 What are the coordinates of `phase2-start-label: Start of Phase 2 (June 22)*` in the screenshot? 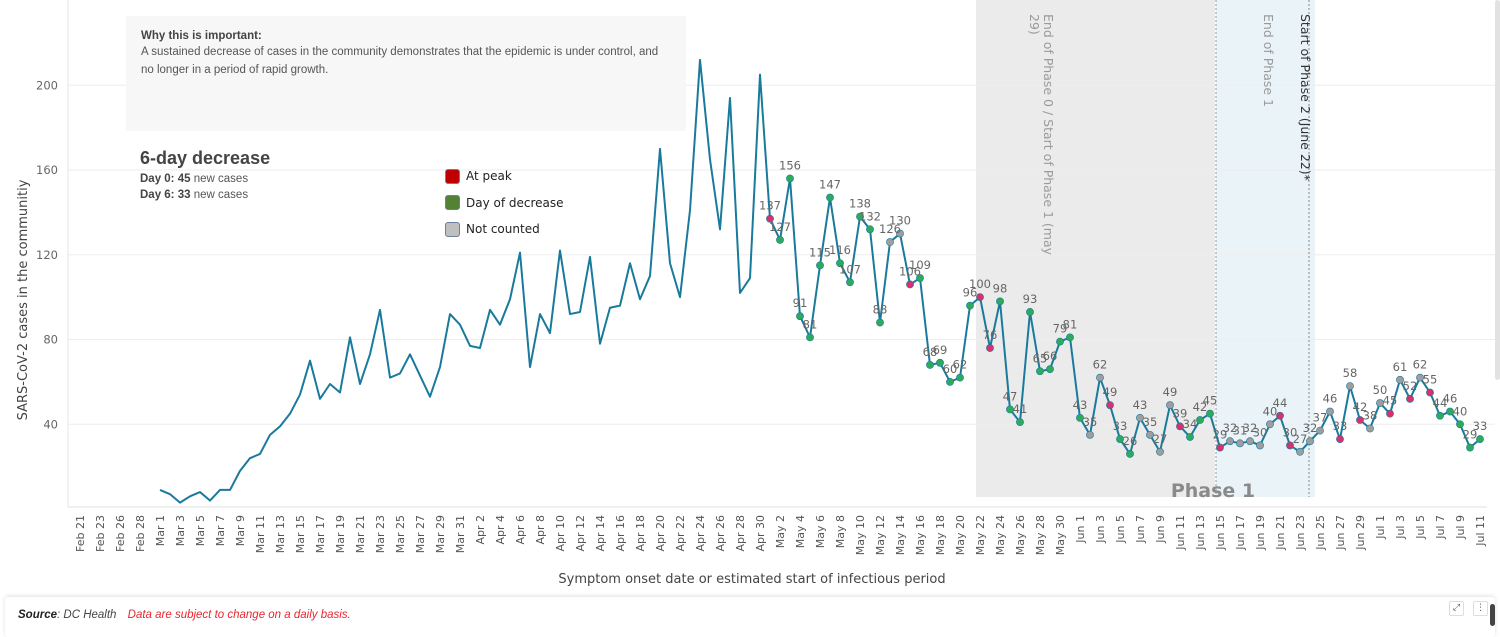 It's located at (1305, 97).